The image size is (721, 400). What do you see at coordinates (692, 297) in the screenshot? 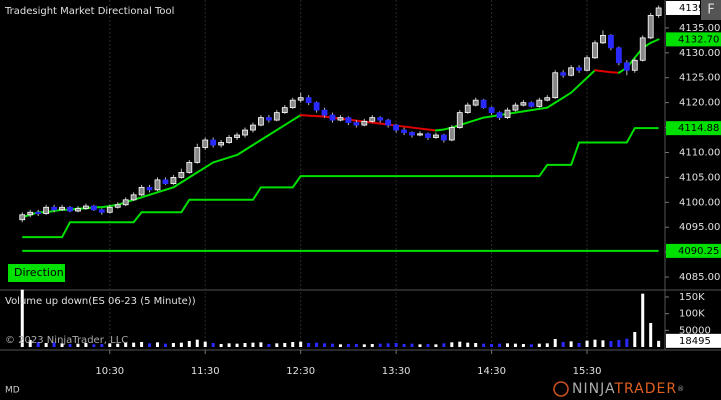
I see `volume-tick-label: 150K` at bounding box center [692, 297].